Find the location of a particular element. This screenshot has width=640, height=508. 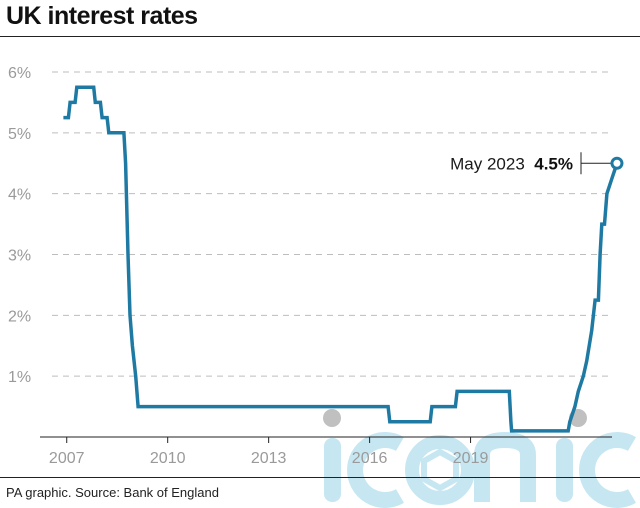

y-tick-label: 6% is located at coordinates (19, 73).